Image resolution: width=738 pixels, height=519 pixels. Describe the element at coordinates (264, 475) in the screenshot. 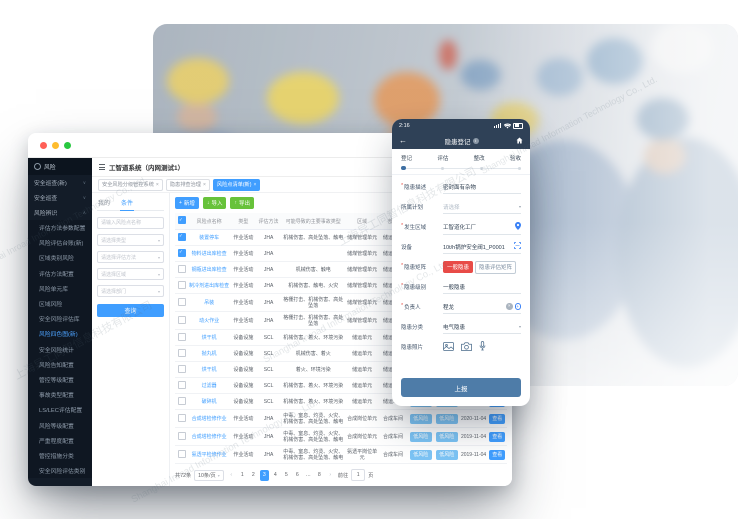

I see `page-button: 3` at that location.